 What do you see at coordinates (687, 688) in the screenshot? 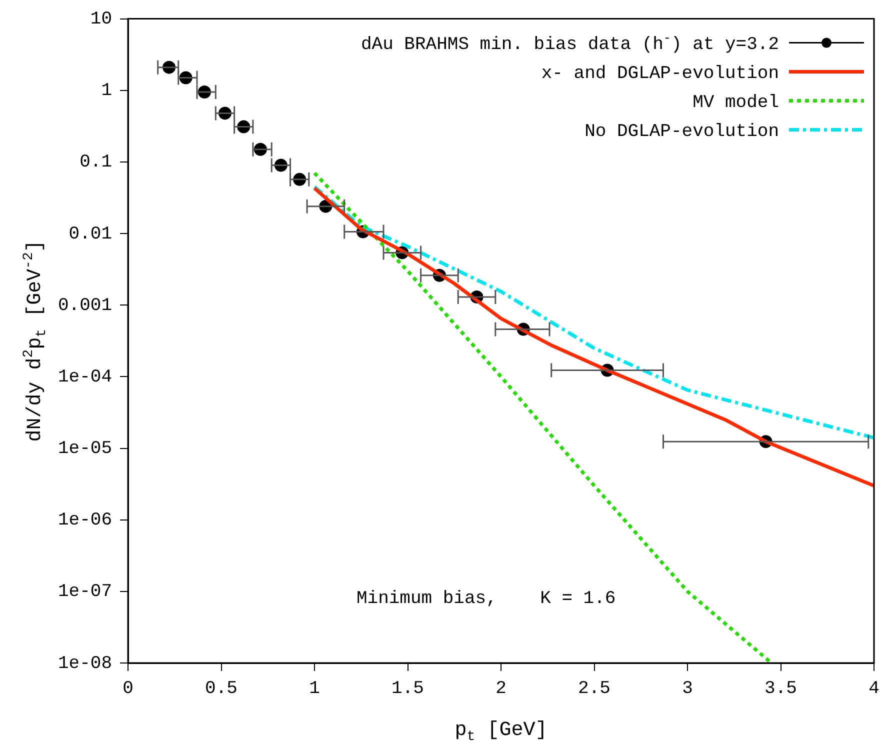
I see `x-tick-label: 3` at bounding box center [687, 688].